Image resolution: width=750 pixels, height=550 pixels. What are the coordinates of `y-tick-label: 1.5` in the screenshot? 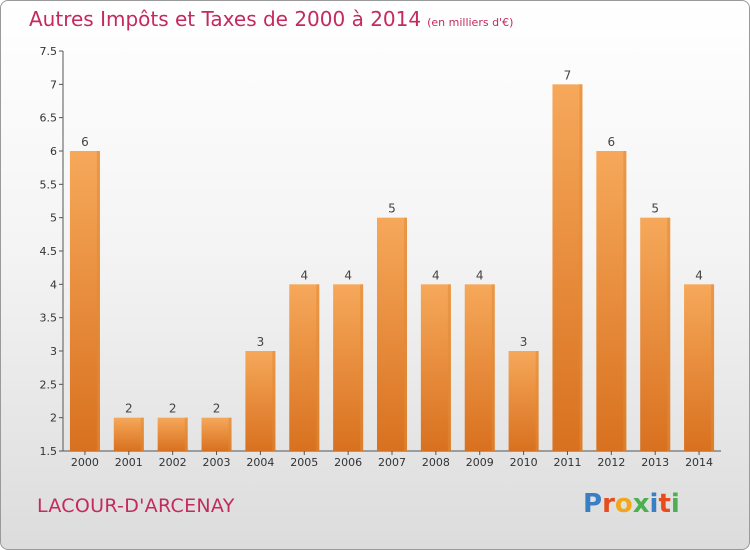 It's located at (49, 451).